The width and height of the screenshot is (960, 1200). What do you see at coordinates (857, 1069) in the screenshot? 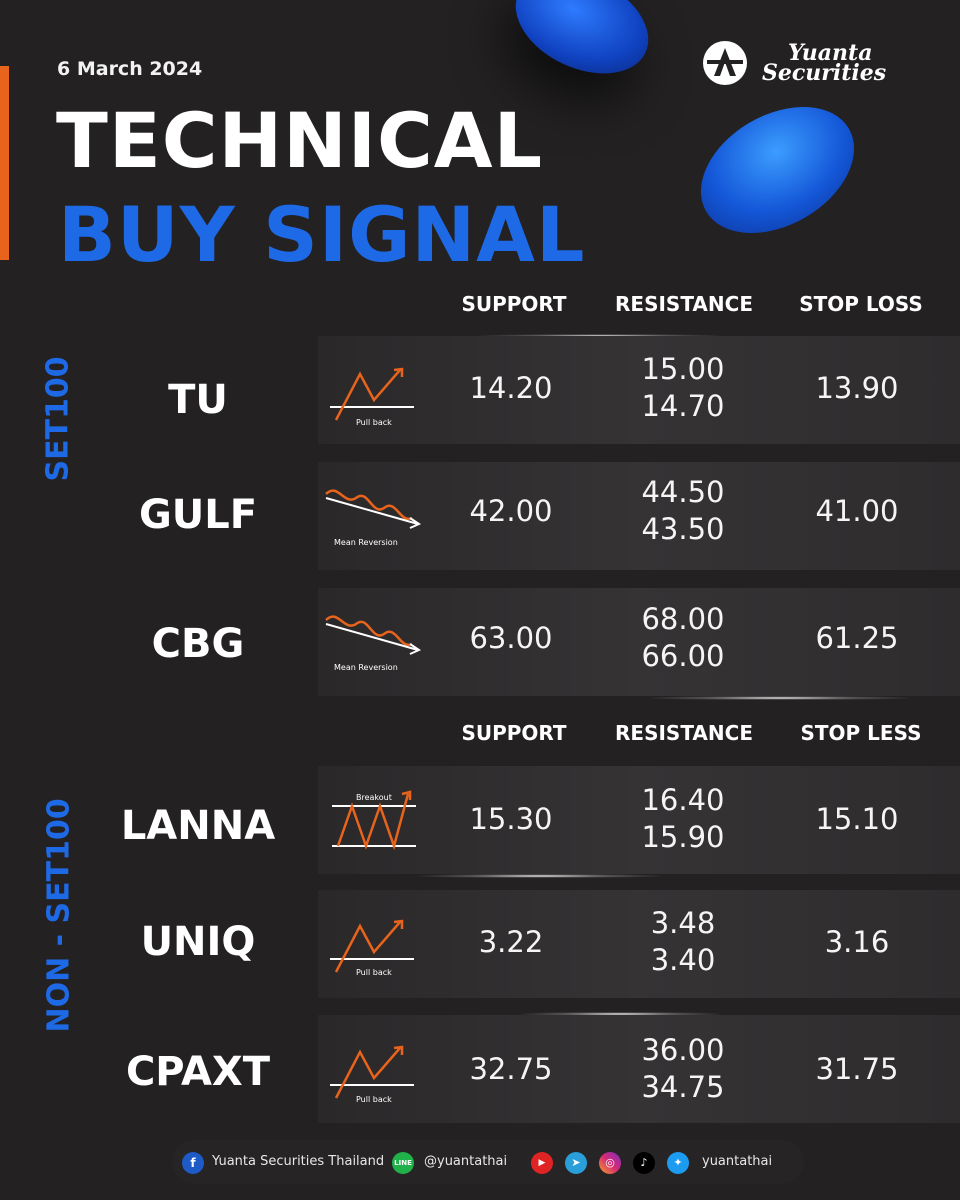
I see `stop-value: 31.75` at bounding box center [857, 1069].